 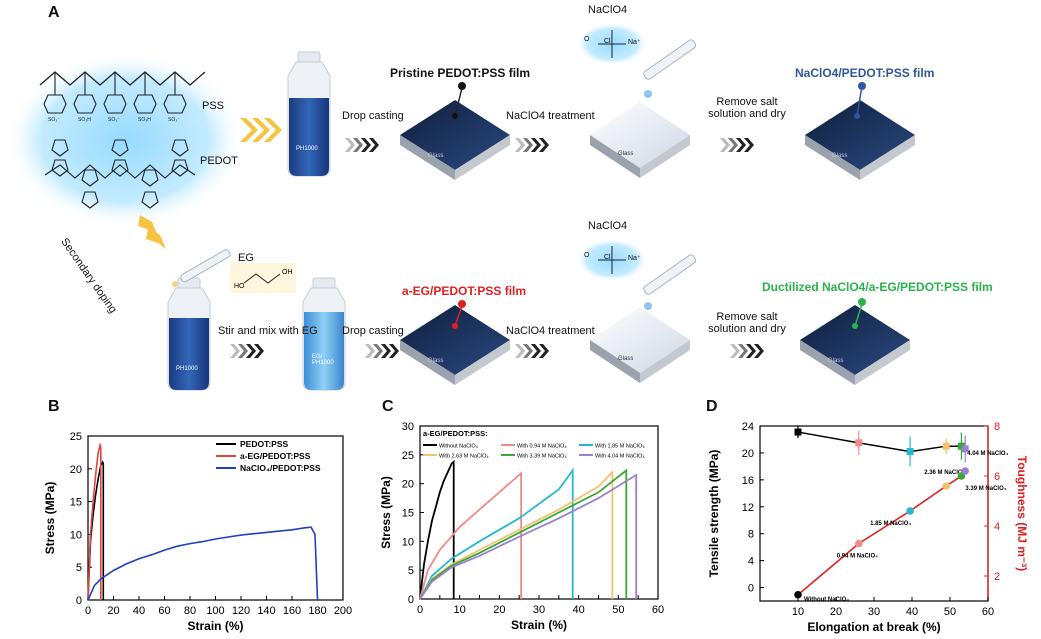 I want to click on legend-label-1: a-EG/PEDOT:PSS, so click(x=275, y=456).